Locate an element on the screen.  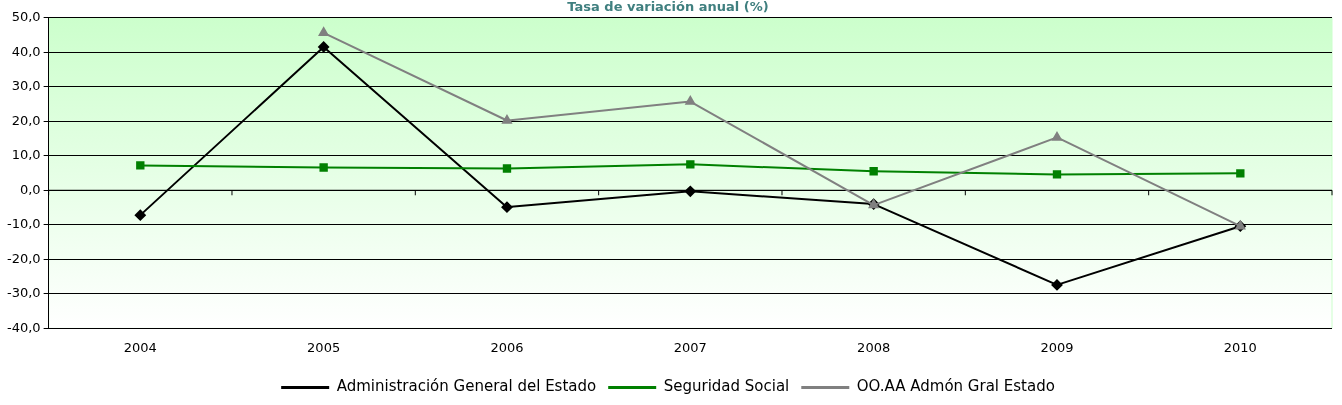
y-tick-label: 30,0 is located at coordinates (26, 86).